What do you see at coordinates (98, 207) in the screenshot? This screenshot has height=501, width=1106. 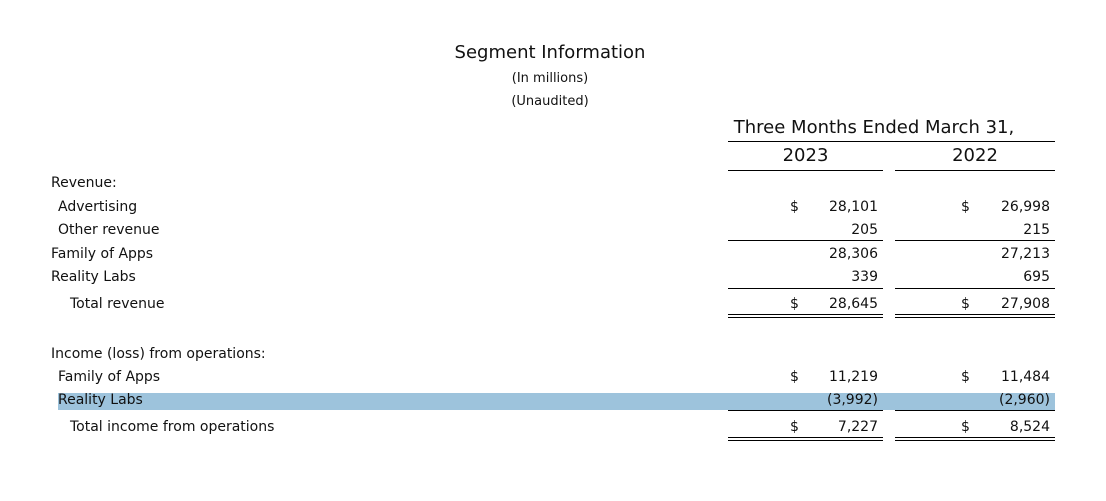 I see `row-label: Advertising` at bounding box center [98, 207].